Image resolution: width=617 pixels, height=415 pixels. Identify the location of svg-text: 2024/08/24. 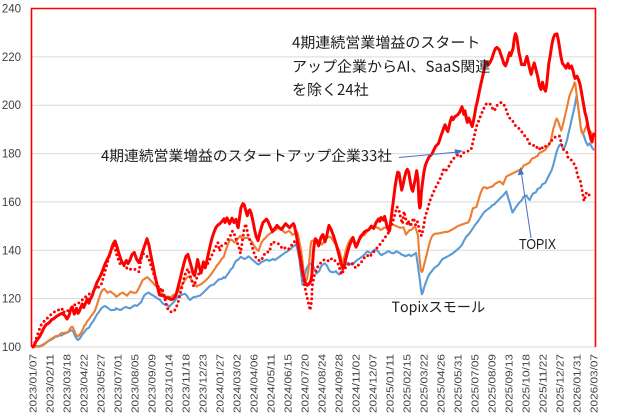
(323, 383).